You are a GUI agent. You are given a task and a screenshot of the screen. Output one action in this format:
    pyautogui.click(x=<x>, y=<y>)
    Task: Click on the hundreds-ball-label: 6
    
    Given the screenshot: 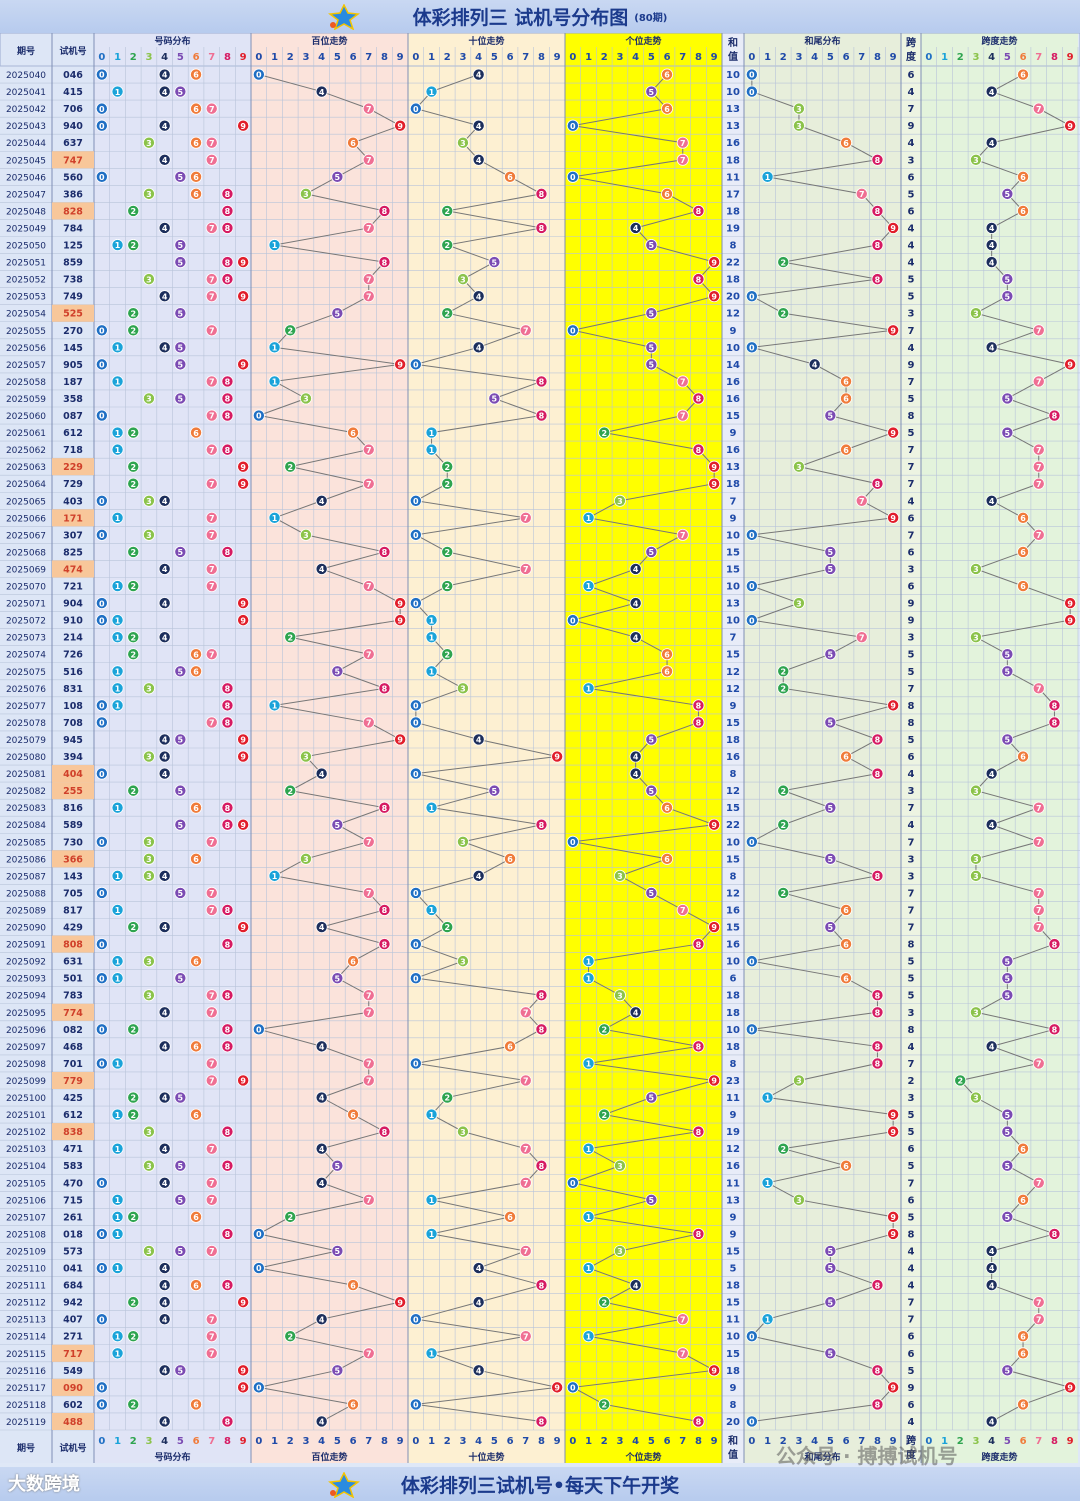 What is the action you would take?
    pyautogui.click(x=353, y=1285)
    